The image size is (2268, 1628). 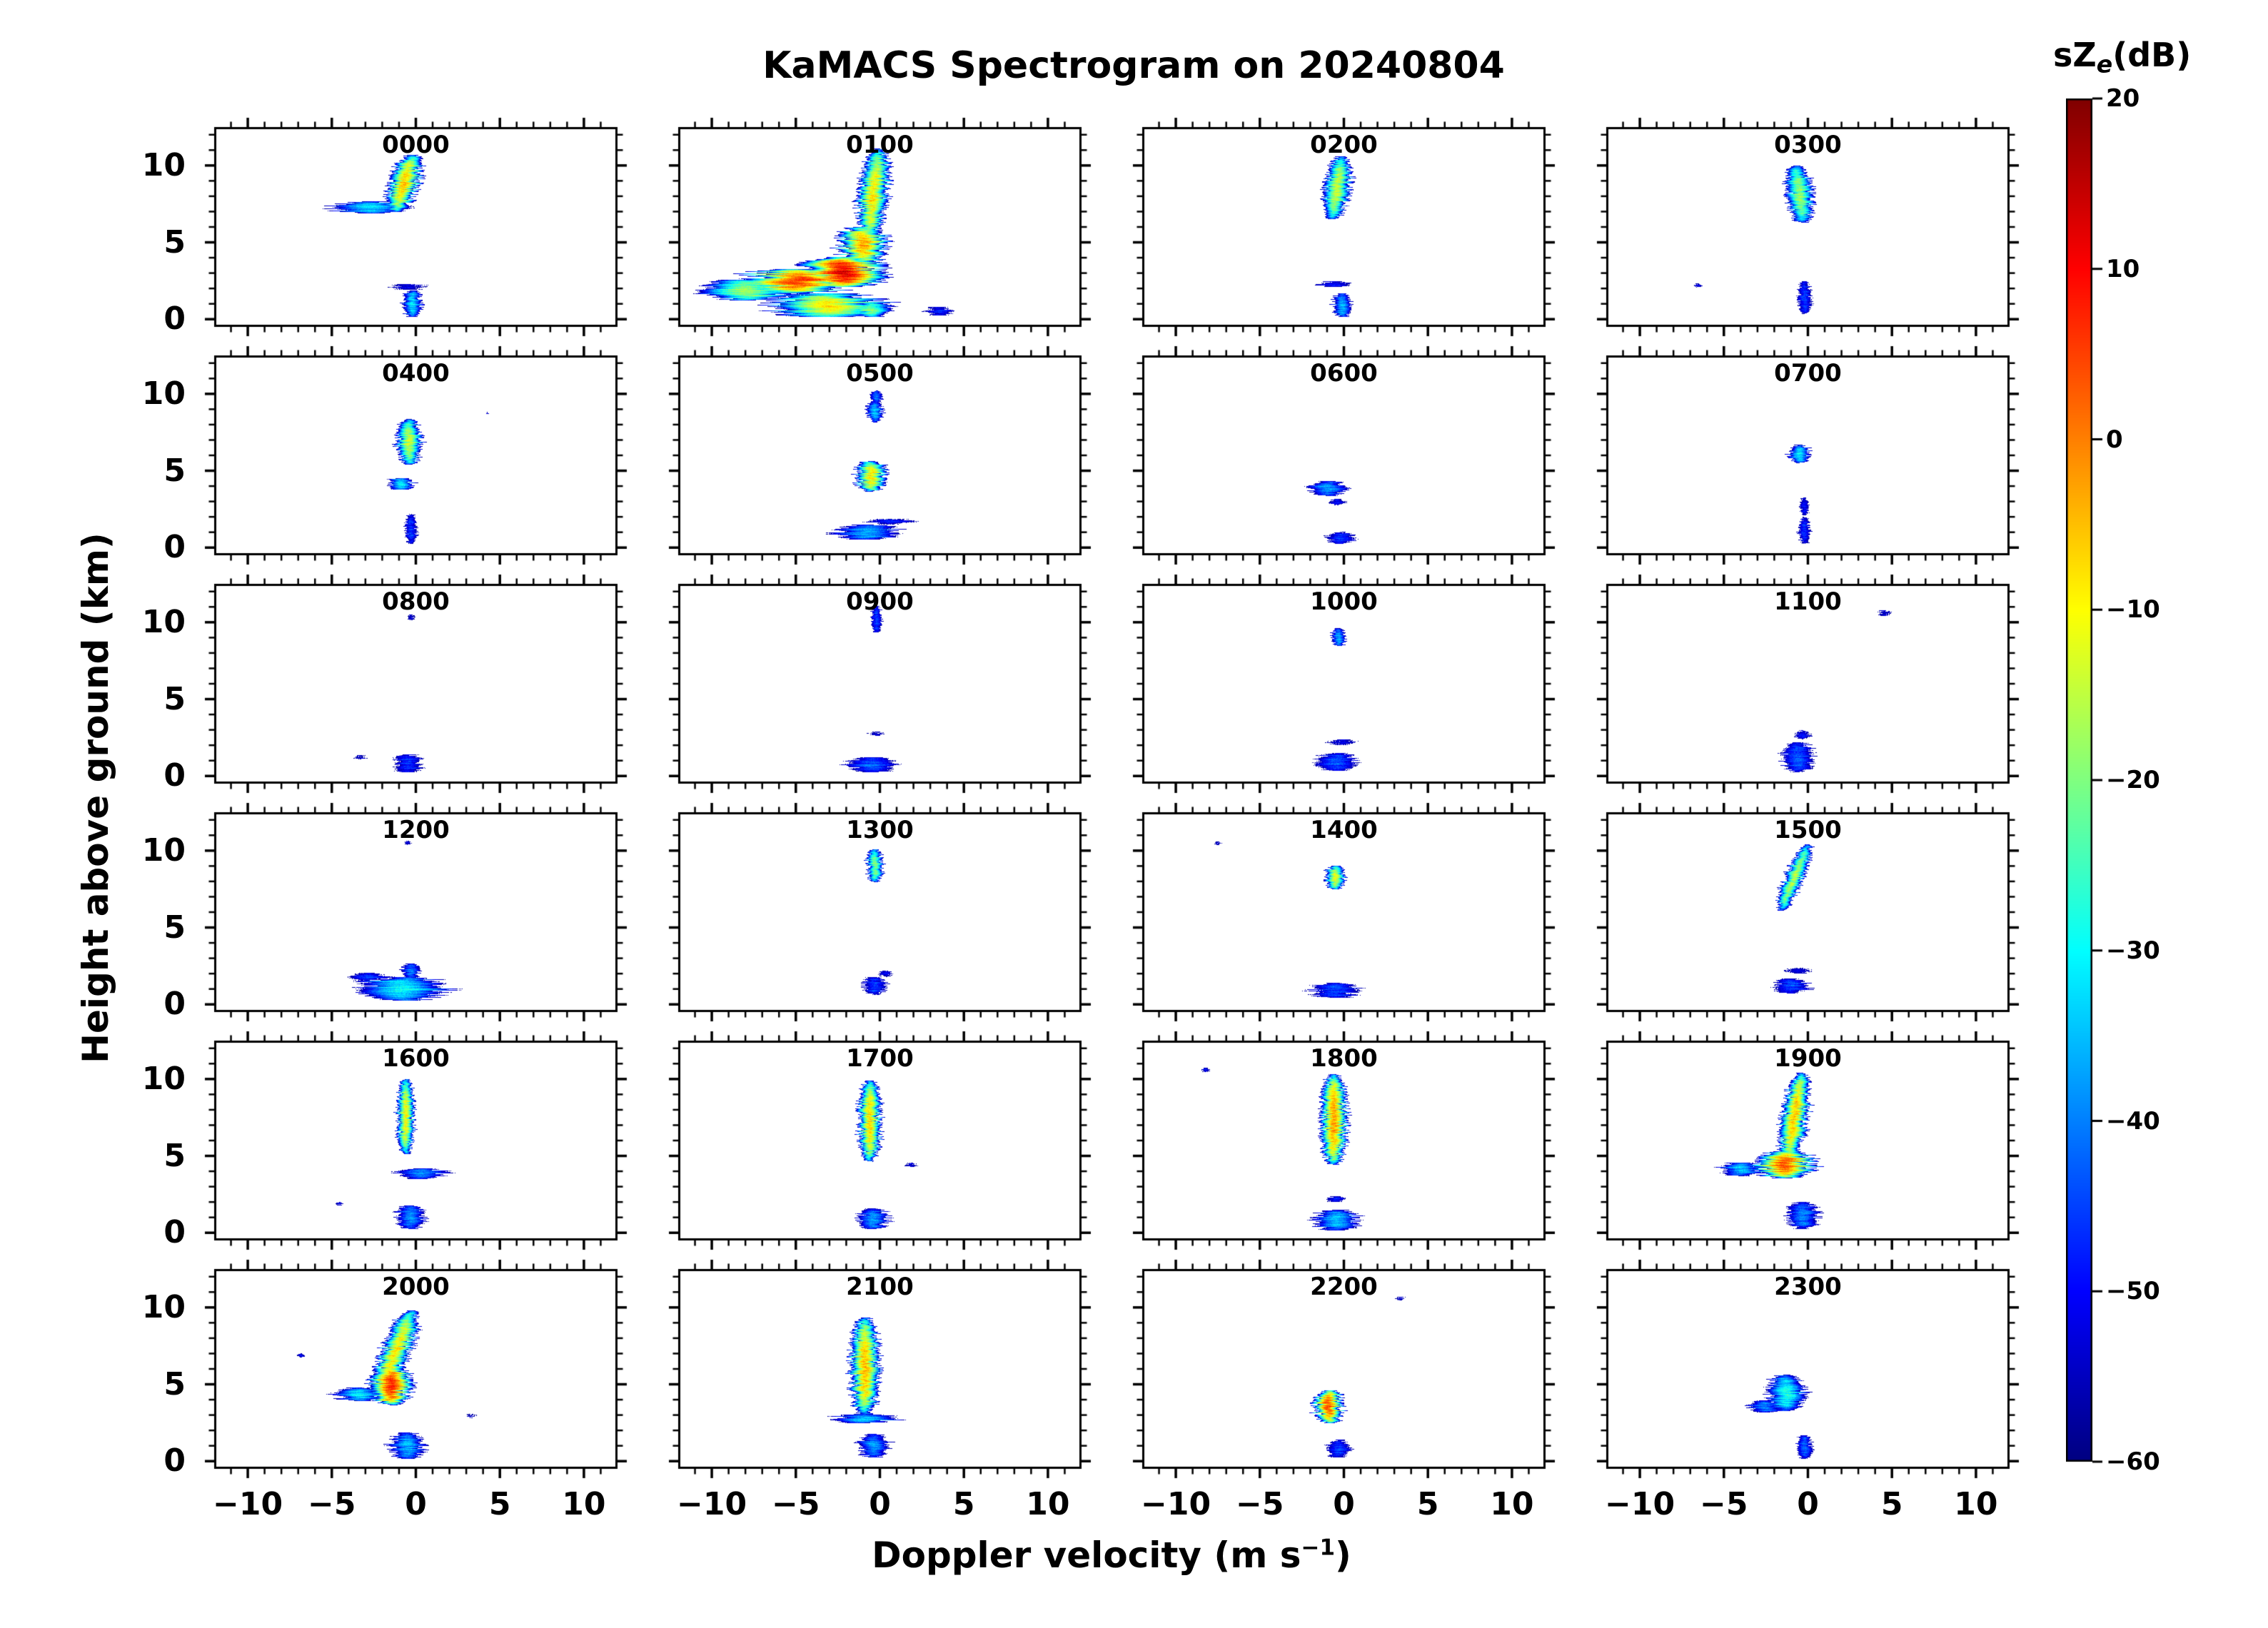 I want to click on spectrogram-panel-2000: 2000, so click(x=415, y=1369).